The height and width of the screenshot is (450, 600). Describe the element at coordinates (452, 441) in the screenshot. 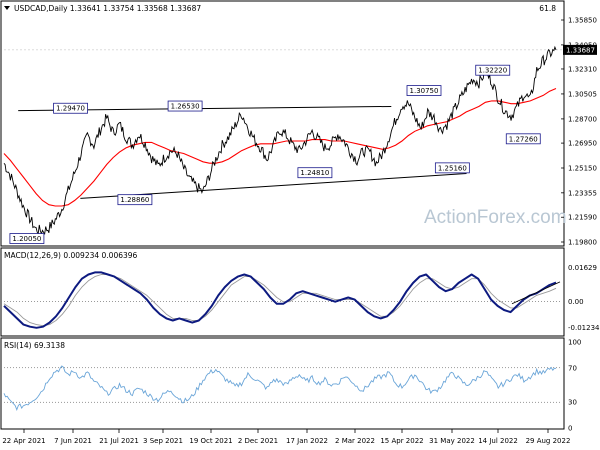

I see `x-tick-label: 31 May 2022` at that location.